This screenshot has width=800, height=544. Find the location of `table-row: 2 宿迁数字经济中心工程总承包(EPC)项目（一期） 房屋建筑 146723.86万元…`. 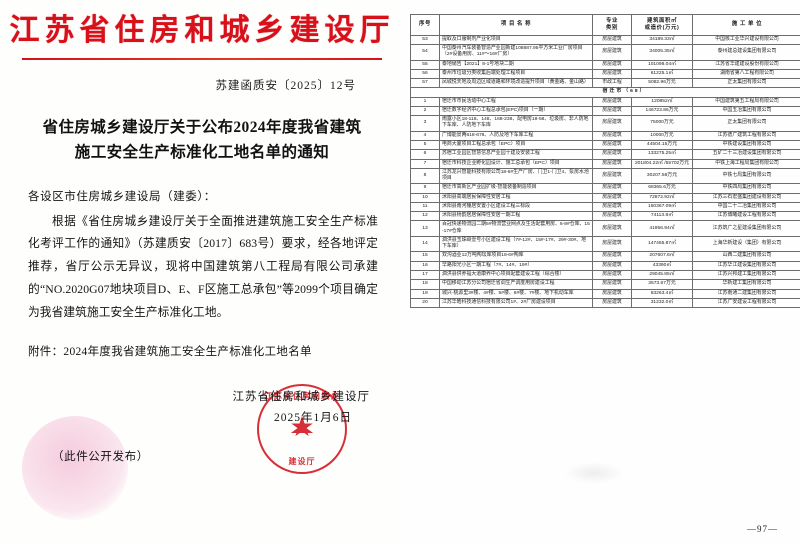

table-row: 2 宿迁数字经济中心工程总承包(EPC)项目（一期） 房屋建筑 146723.86万元… is located at coordinates (605, 111).